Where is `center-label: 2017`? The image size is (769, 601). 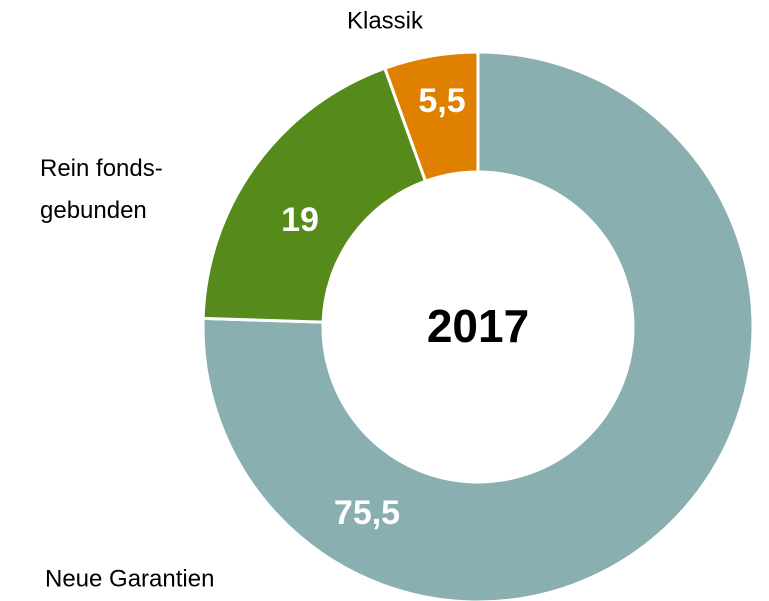
center-label: 2017 is located at coordinates (478, 326).